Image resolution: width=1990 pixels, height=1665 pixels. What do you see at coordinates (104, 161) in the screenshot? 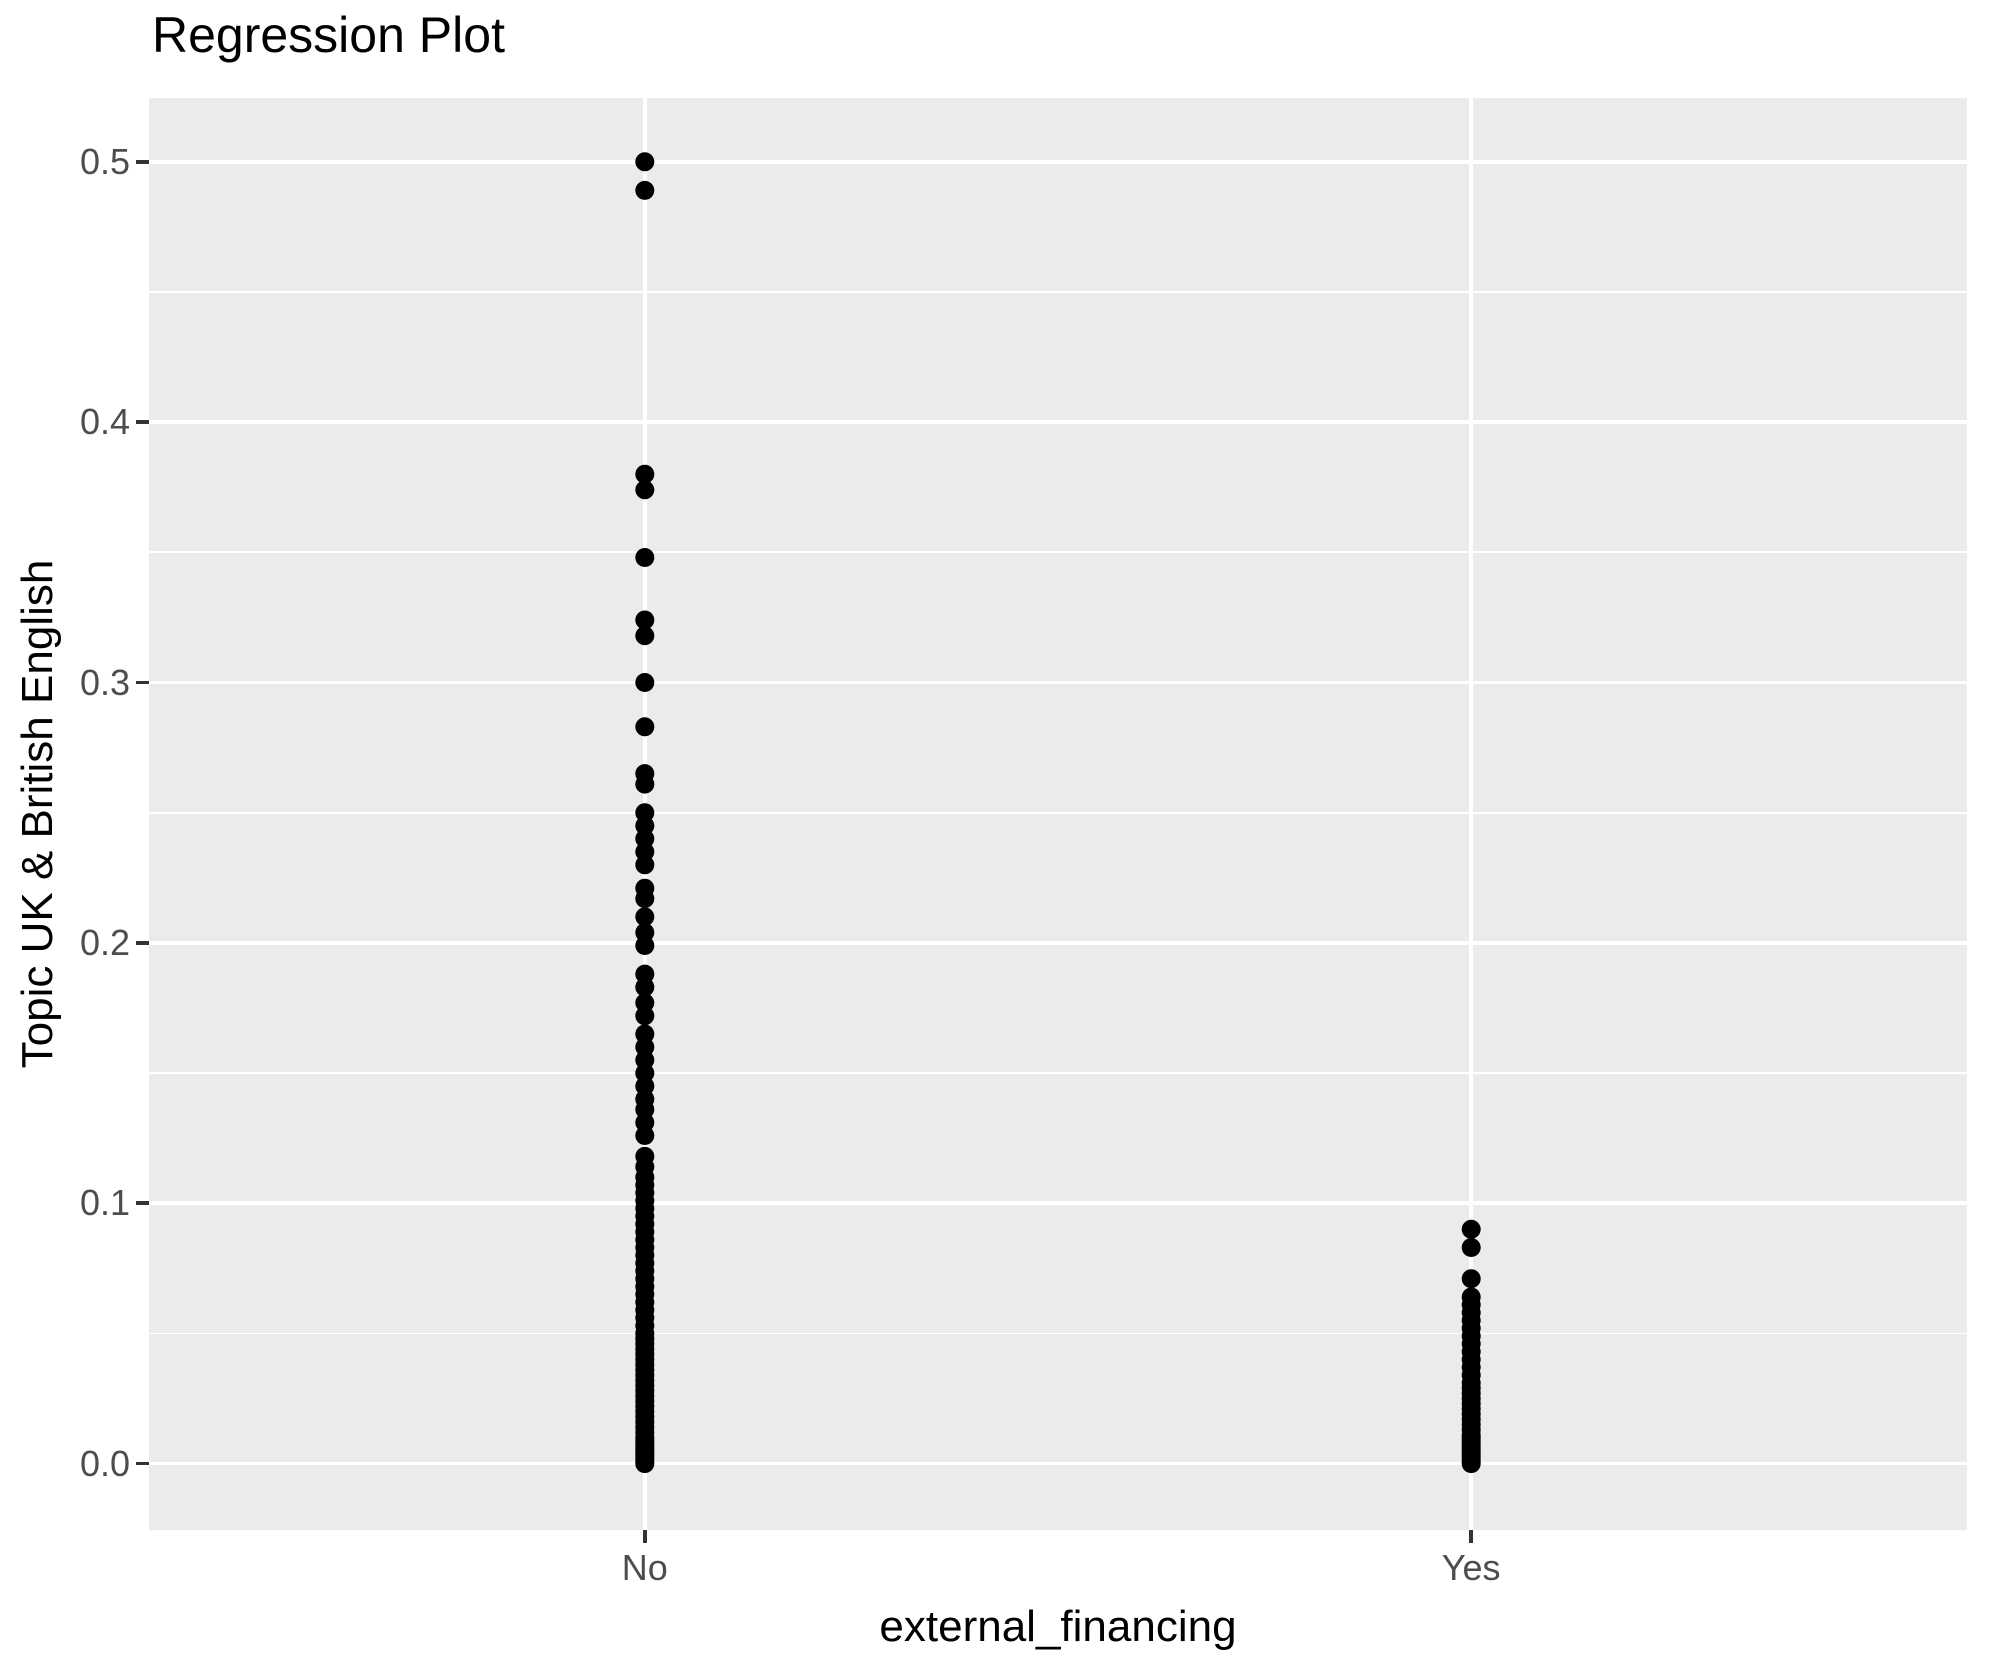
I see `y-tick-label: 0.5` at bounding box center [104, 161].